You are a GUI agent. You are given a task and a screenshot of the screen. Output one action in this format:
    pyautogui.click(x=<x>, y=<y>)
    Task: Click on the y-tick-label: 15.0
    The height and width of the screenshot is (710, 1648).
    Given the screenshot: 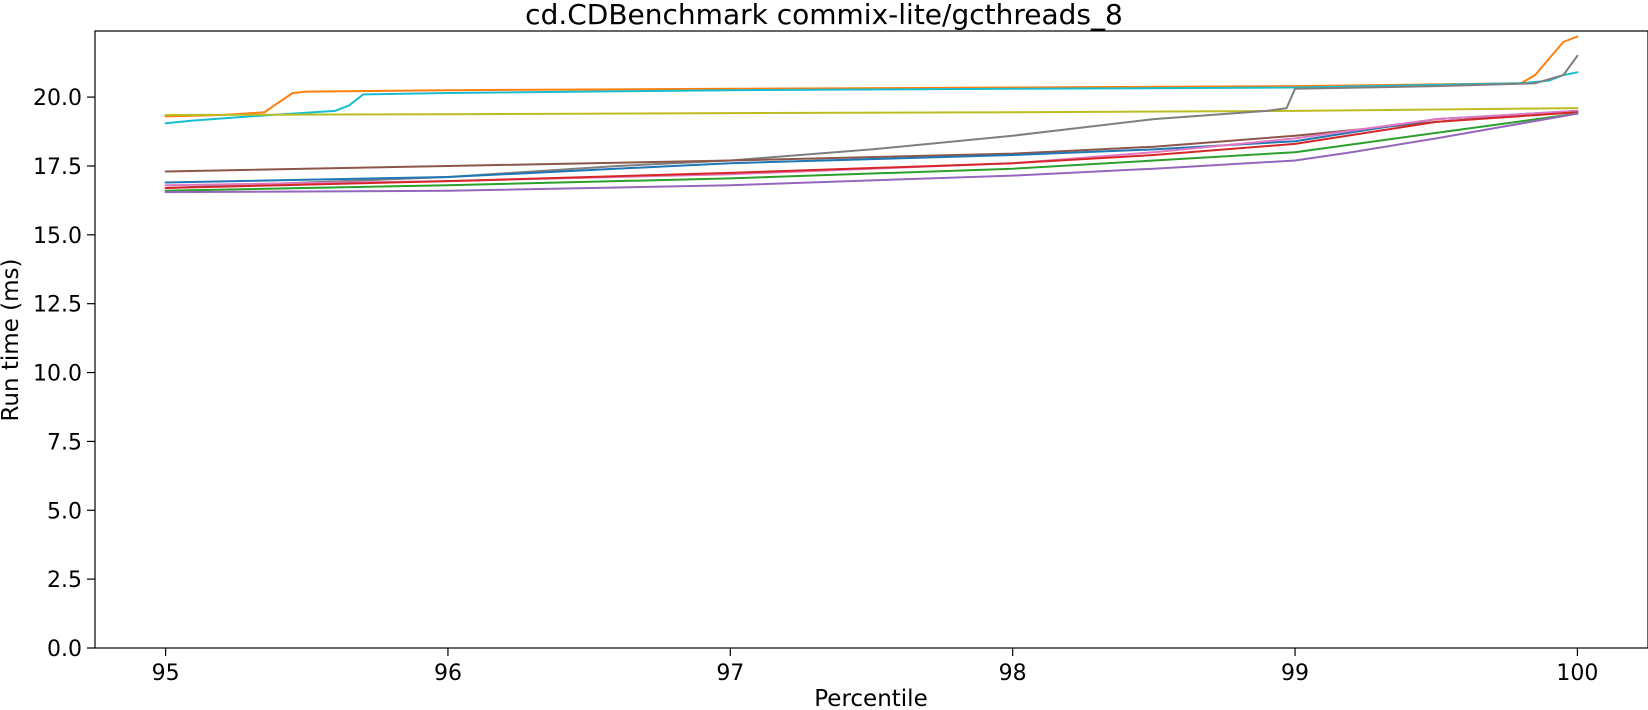 What is the action you would take?
    pyautogui.click(x=57, y=236)
    